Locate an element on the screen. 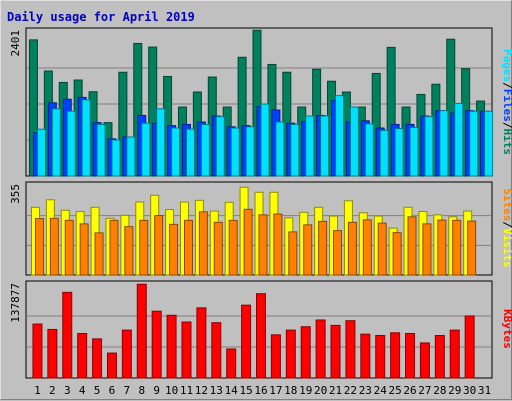  legend-entry: KBytes is located at coordinates (506, 329).